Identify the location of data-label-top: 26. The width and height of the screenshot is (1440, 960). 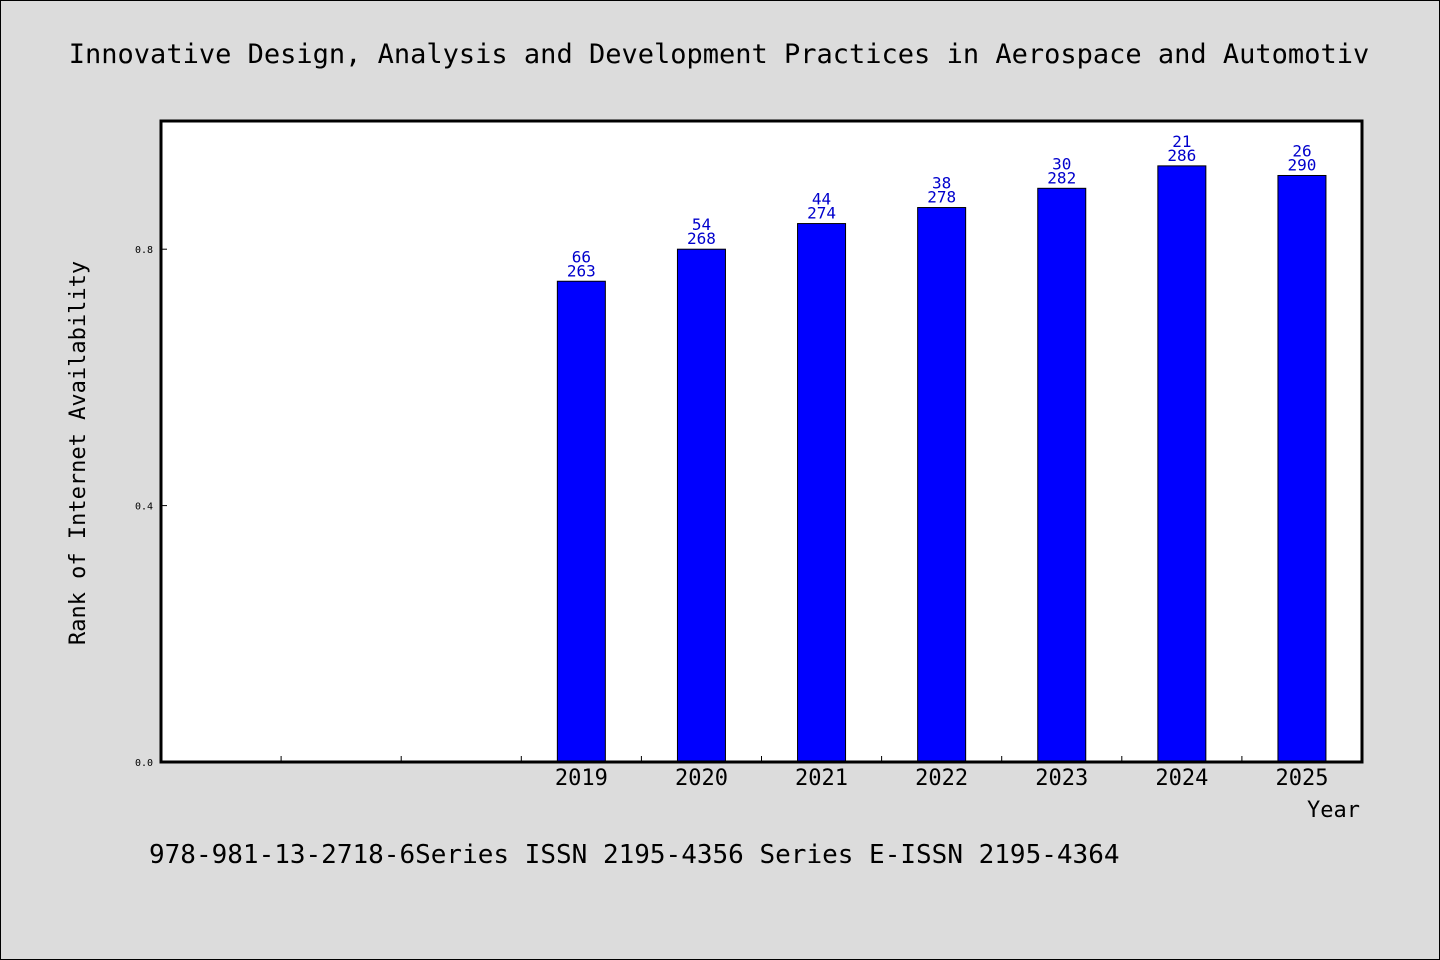
(1301, 150).